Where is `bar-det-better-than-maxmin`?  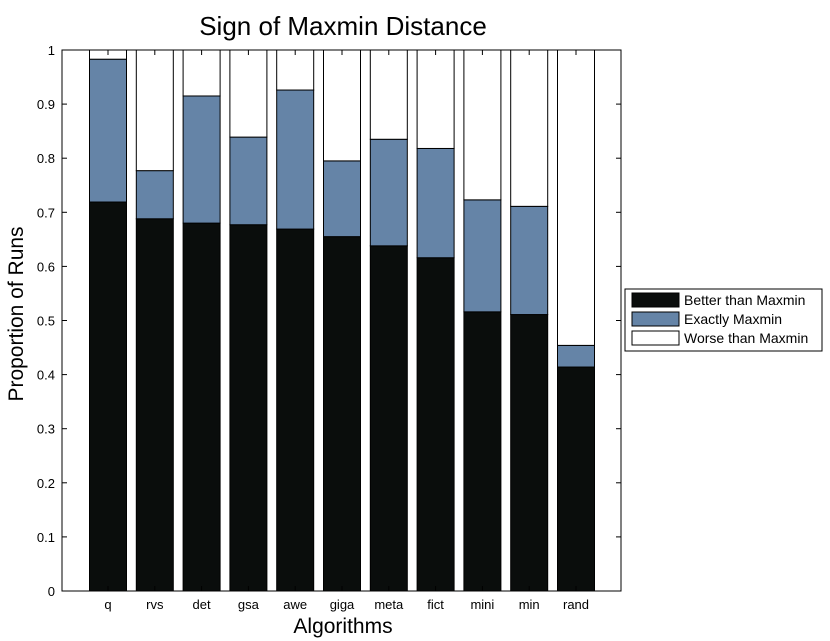
bar-det-better-than-maxmin is located at coordinates (201, 407).